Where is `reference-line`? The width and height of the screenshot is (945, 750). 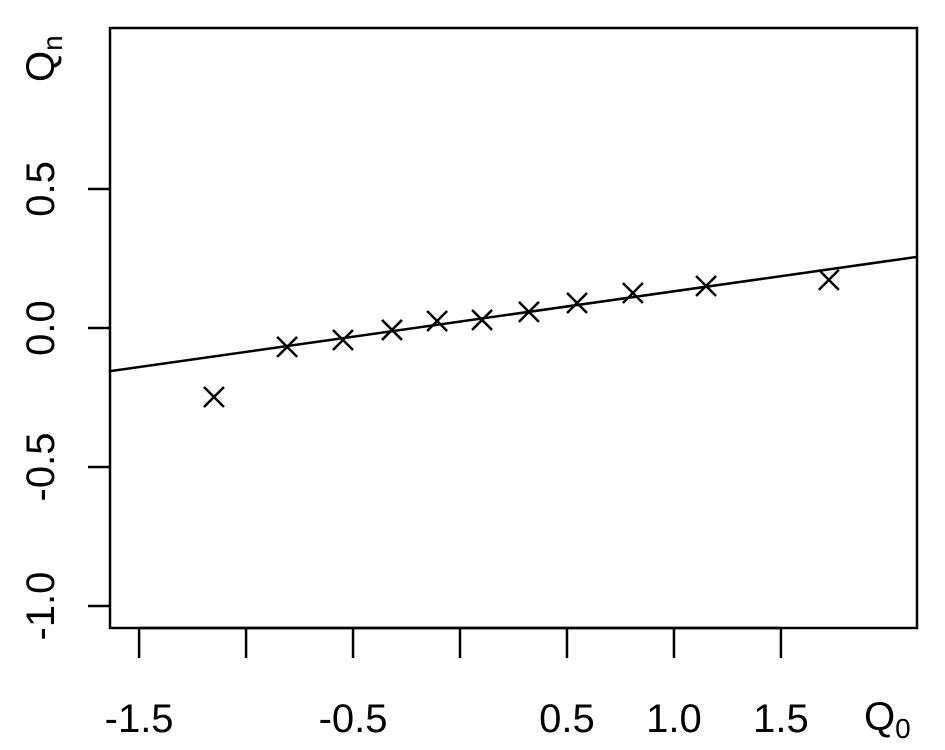
reference-line is located at coordinates (513, 314).